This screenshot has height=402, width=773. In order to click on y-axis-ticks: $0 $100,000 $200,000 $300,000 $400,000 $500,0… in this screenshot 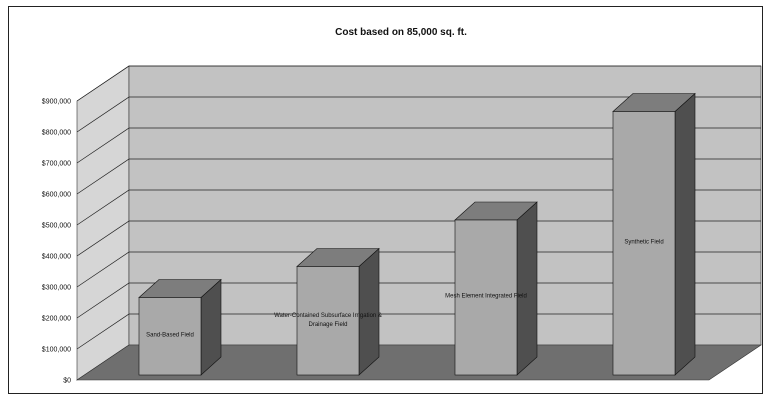, I will do `click(56, 242)`.